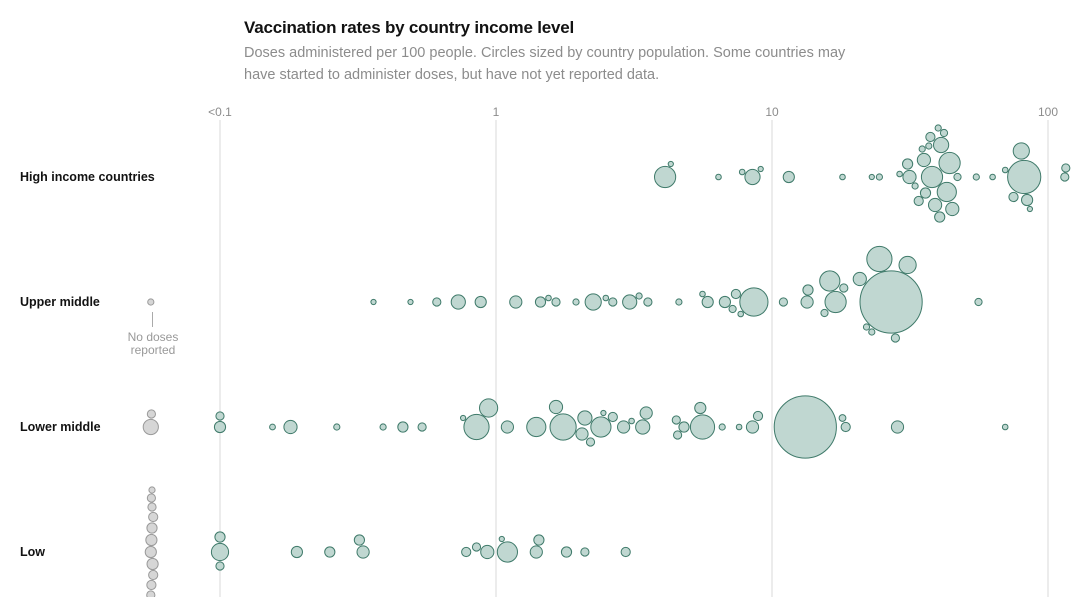  Describe the element at coordinates (633, 112) in the screenshot. I see `x-axis-ticks: <0.1 1 10 100` at that location.